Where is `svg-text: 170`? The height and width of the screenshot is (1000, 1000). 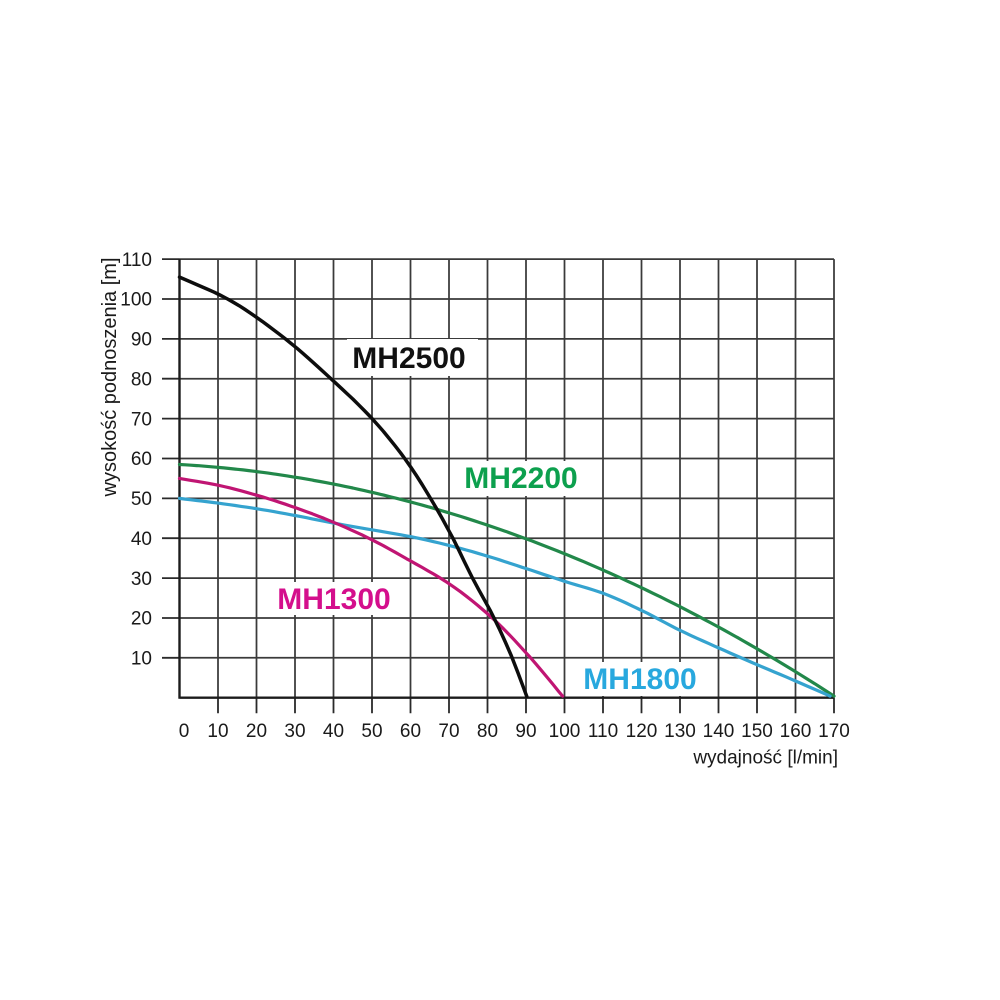 svg-text: 170 is located at coordinates (834, 731).